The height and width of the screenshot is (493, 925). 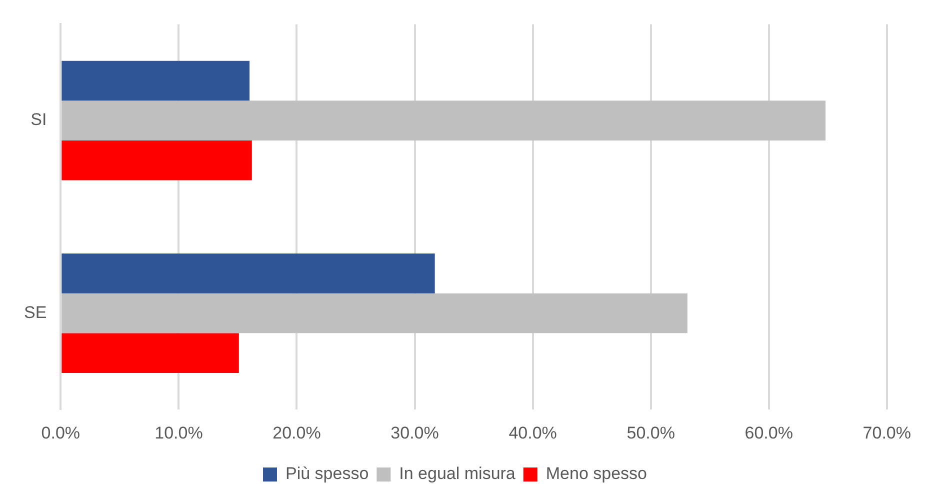 I want to click on legend-label: Più spesso, so click(x=327, y=474).